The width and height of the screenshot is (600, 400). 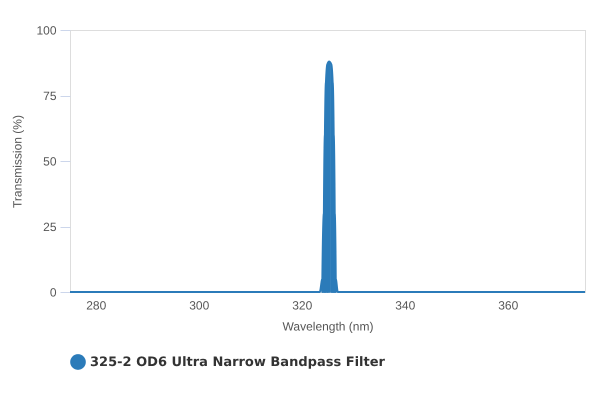 What do you see at coordinates (50, 96) in the screenshot?
I see `y-tick-label: 75` at bounding box center [50, 96].